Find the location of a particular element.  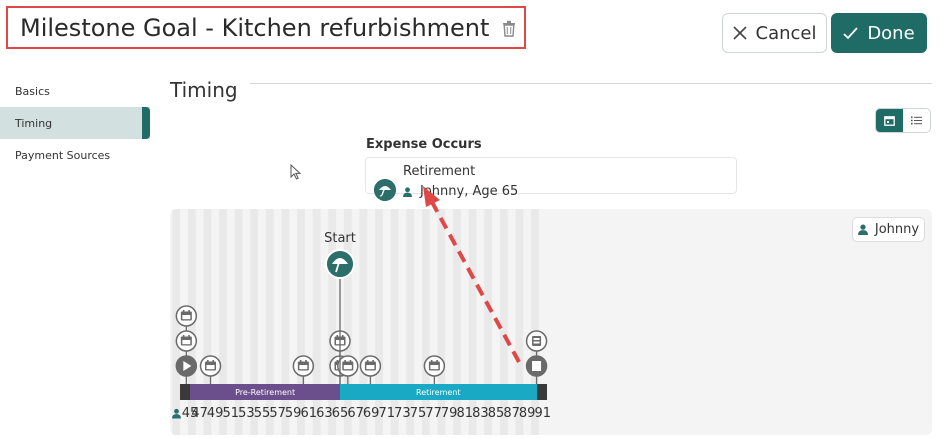

age-tick-label: 83 is located at coordinates (480, 413).